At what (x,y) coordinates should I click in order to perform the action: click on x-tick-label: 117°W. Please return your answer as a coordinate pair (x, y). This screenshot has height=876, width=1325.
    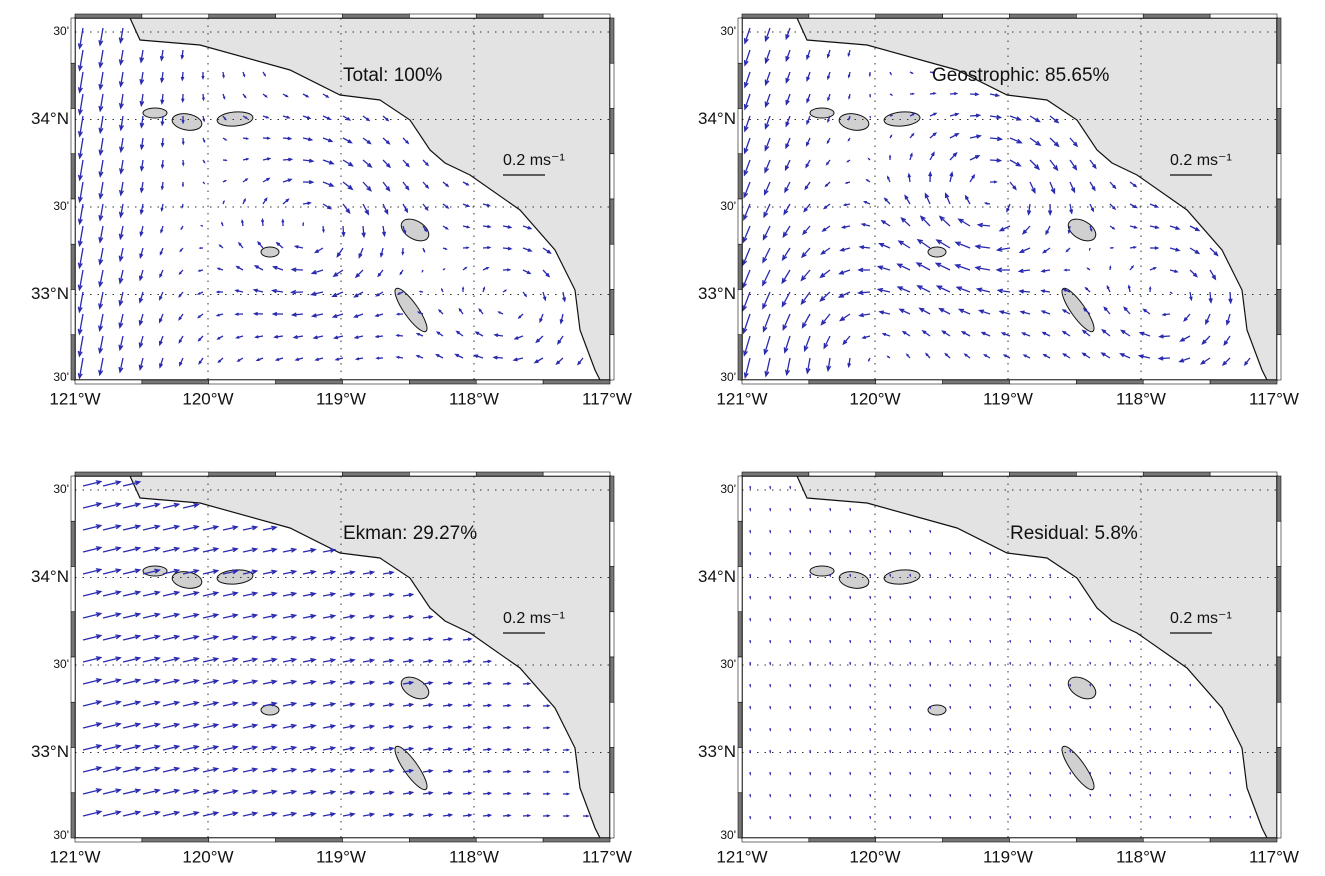
    Looking at the image, I should click on (607, 856).